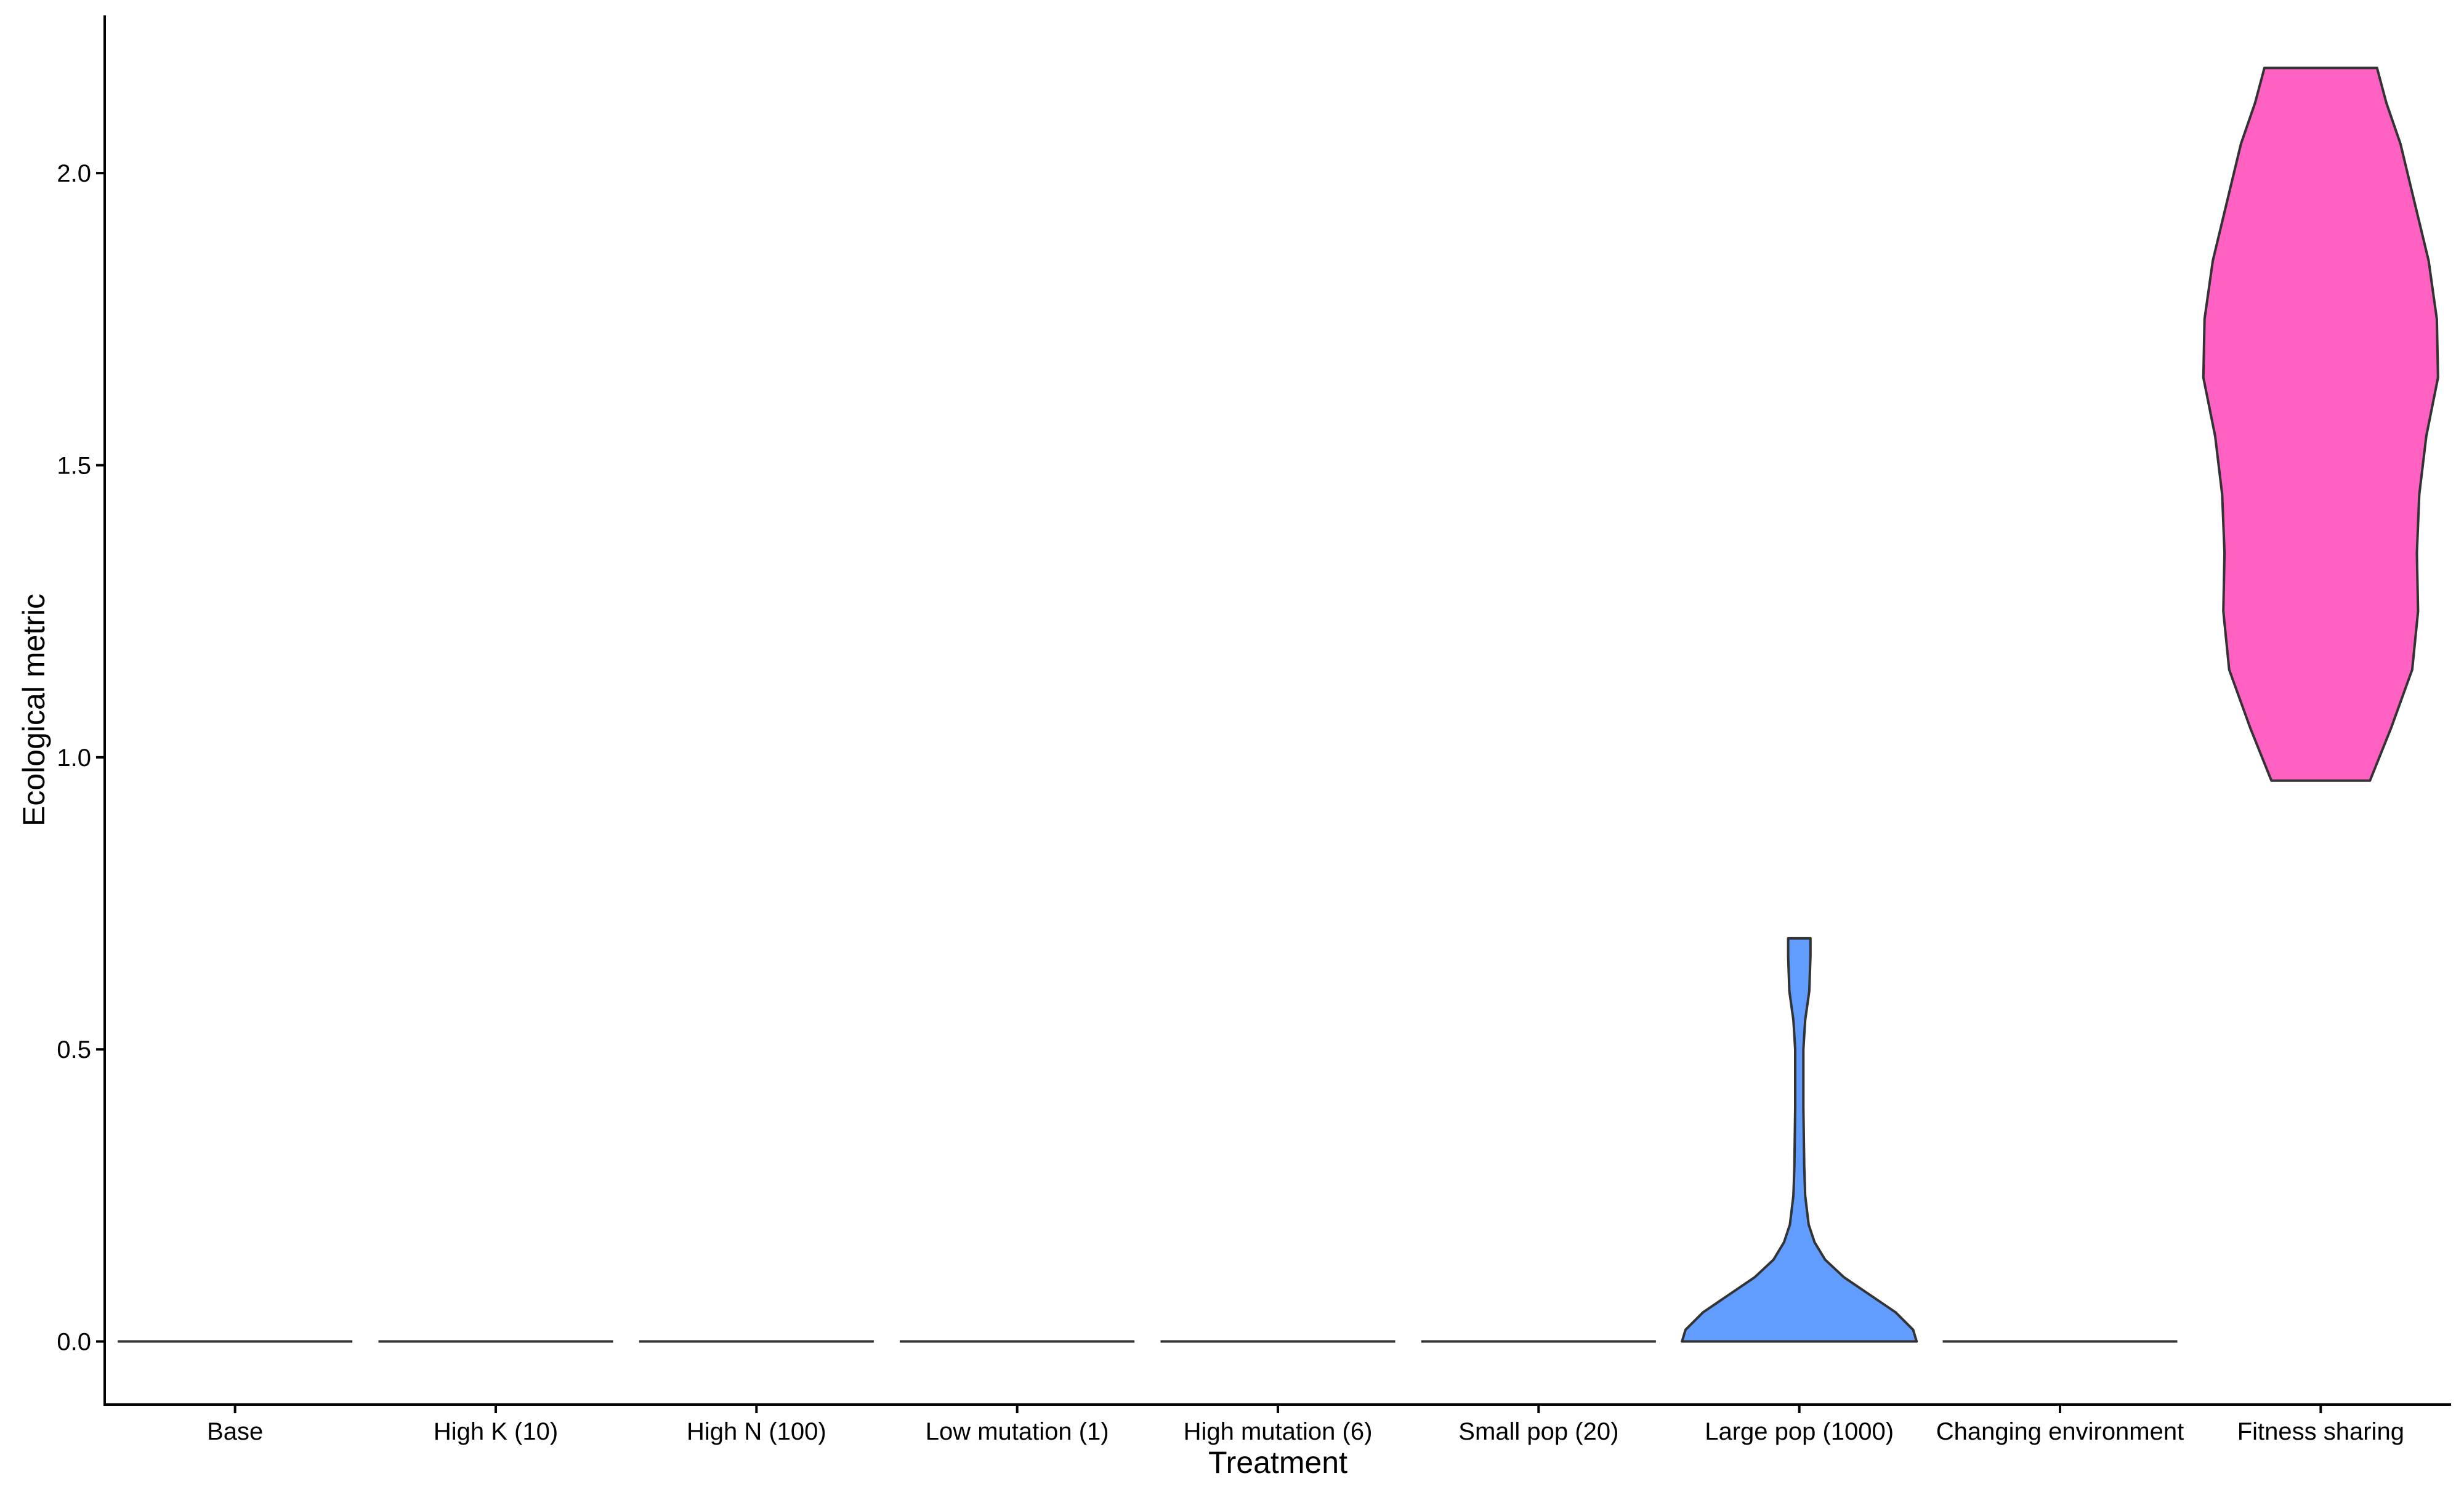  I want to click on y-axis-title: Ecological metric, so click(34, 710).